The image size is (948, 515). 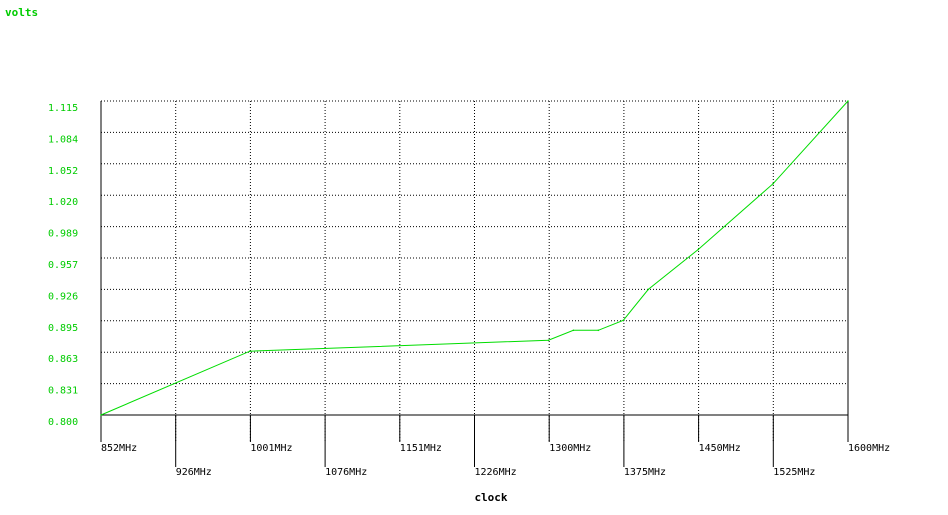 I want to click on x-tick-label: 1300MHz, so click(x=570, y=448).